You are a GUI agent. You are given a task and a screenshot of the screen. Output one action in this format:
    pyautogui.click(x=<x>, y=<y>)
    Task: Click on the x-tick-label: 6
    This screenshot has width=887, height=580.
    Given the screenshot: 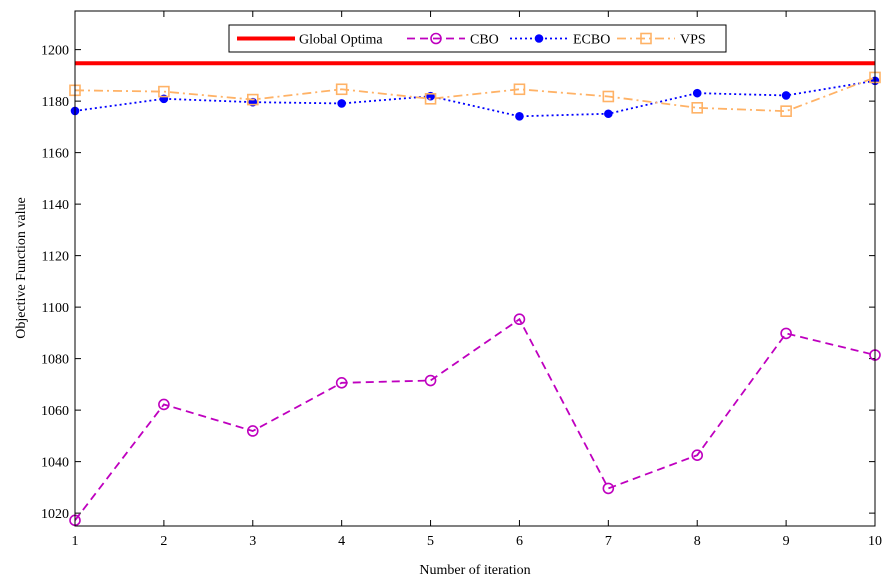 What is the action you would take?
    pyautogui.click(x=519, y=541)
    